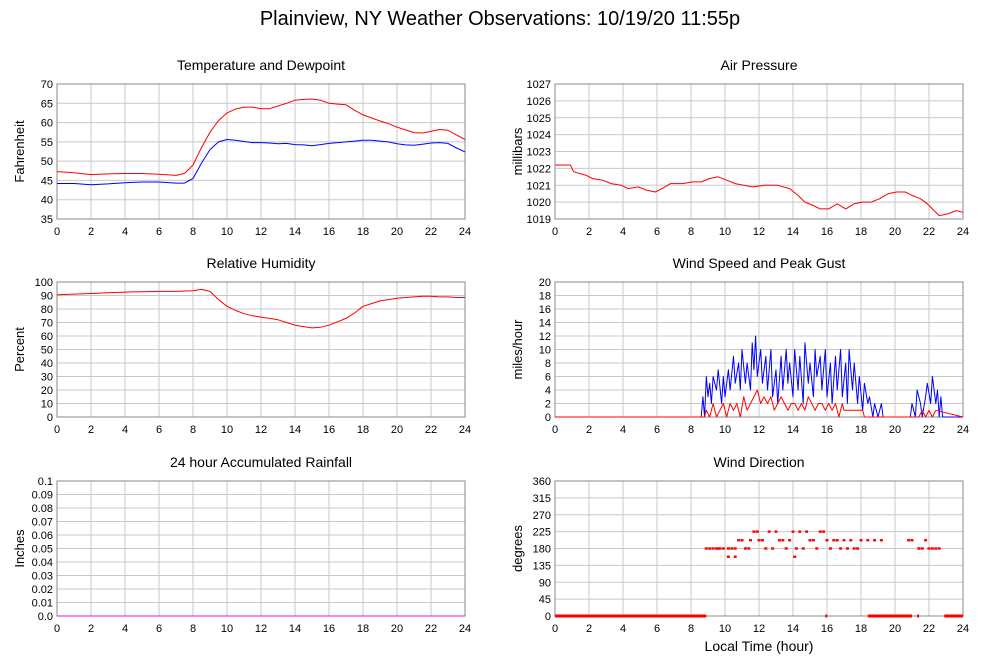 This screenshot has height=660, width=1000. I want to click on x-tick-label: 24, so click(963, 232).